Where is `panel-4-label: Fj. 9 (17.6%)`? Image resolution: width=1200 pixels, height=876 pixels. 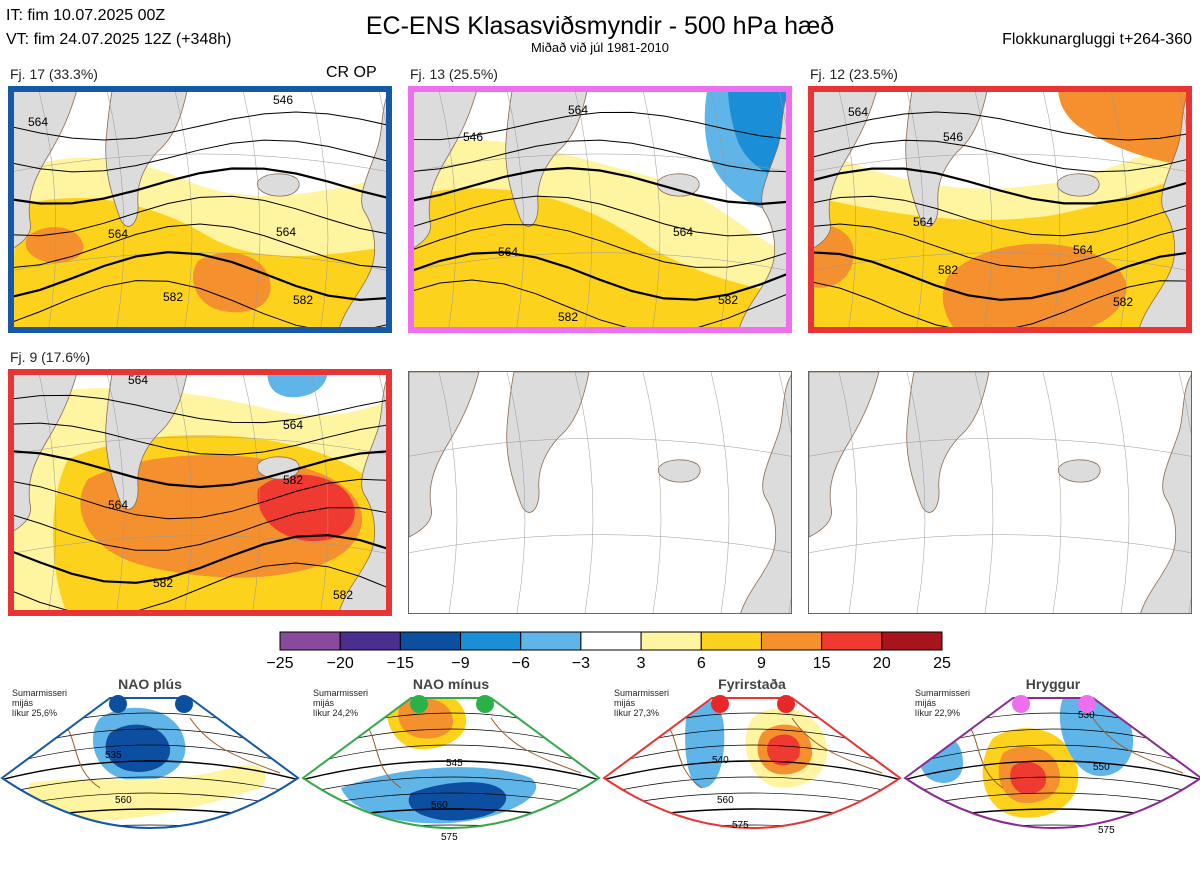 panel-4-label: Fj. 9 (17.6%) is located at coordinates (50, 357).